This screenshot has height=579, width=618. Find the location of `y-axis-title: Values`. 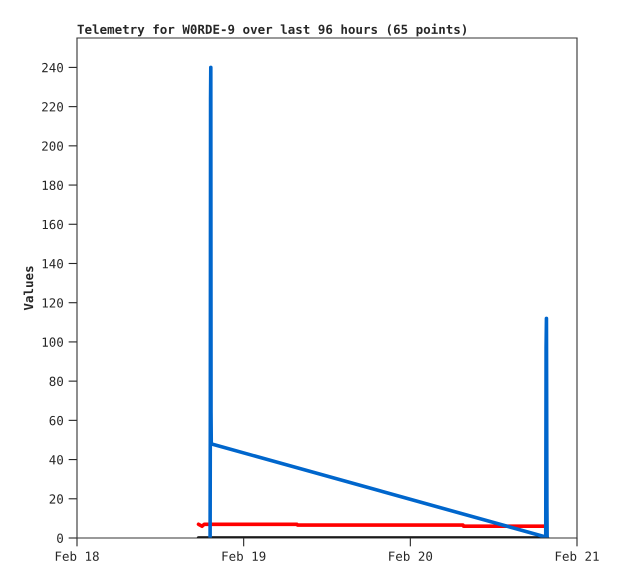

y-axis-title: Values is located at coordinates (29, 288).